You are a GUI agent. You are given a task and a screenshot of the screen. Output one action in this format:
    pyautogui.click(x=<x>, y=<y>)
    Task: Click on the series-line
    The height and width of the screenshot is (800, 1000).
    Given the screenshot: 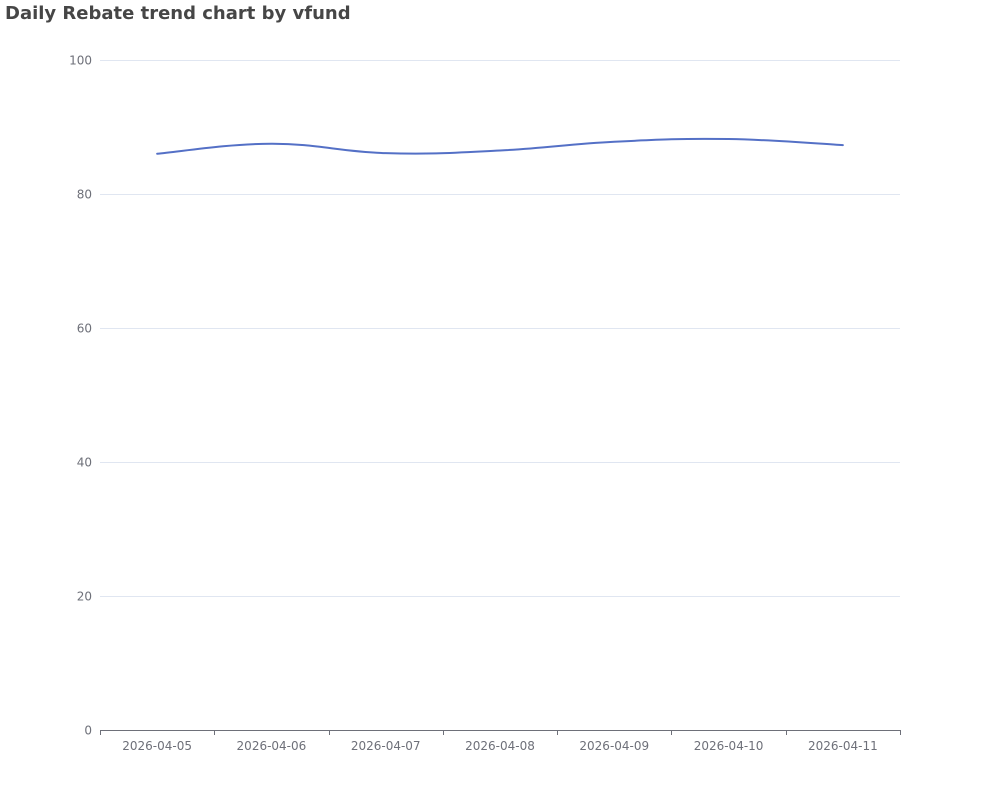 What is the action you would take?
    pyautogui.click(x=500, y=146)
    